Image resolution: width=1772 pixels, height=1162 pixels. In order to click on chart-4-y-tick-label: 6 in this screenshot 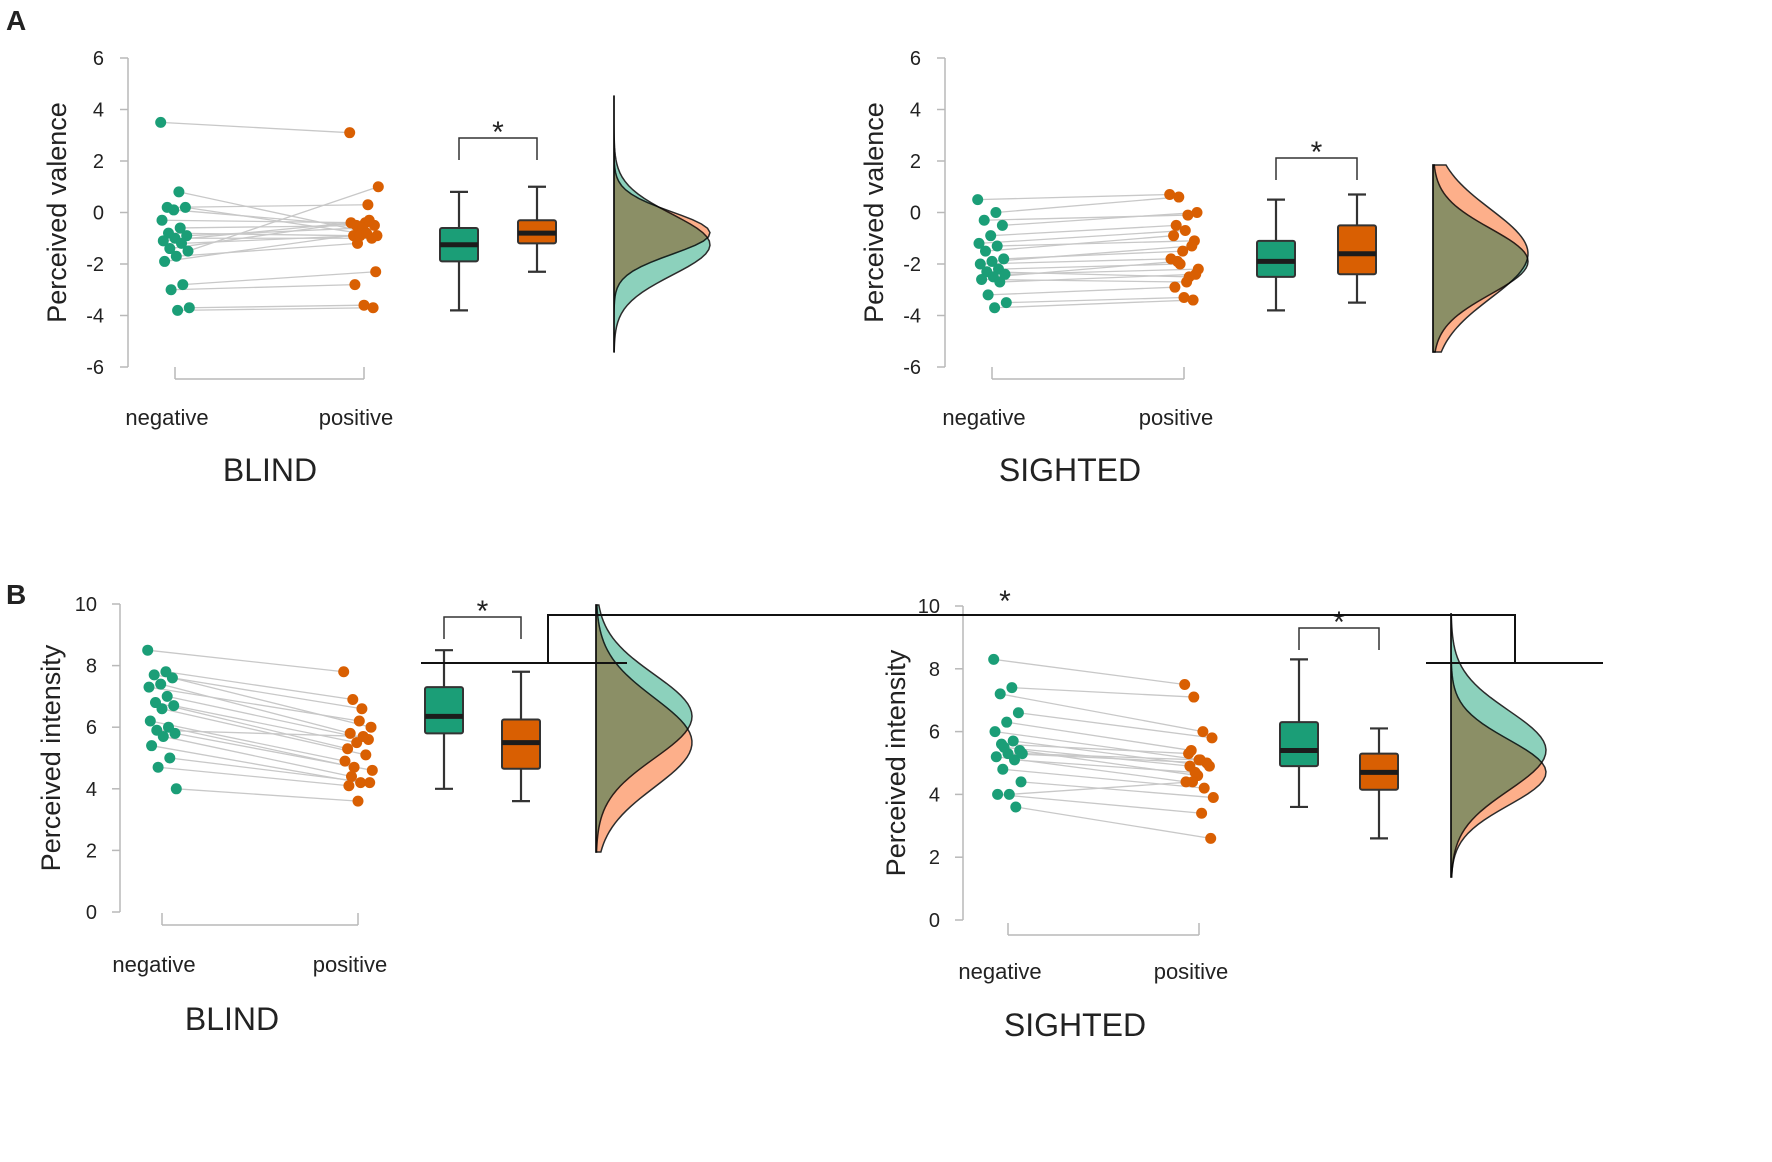, I will do `click(934, 733)`.